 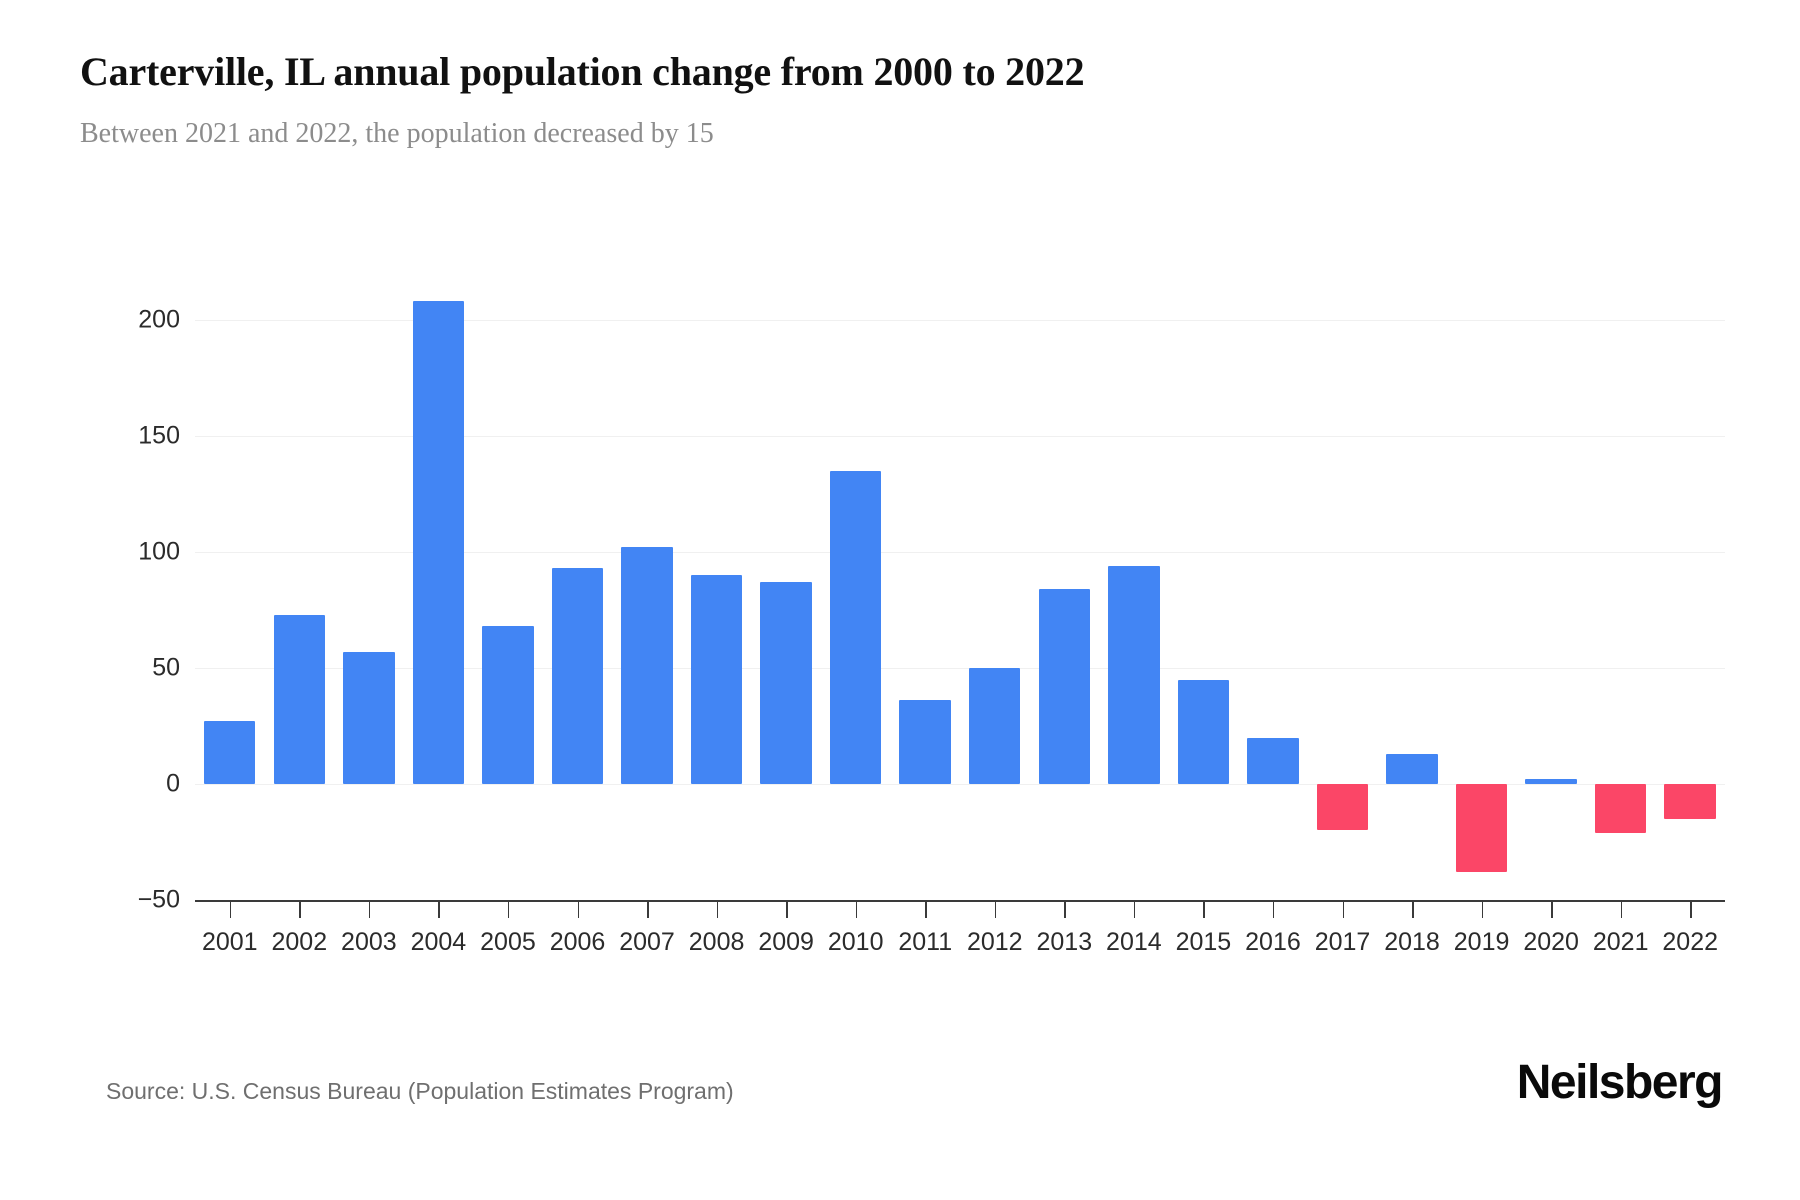 What do you see at coordinates (994, 942) in the screenshot?
I see `x-axis-tick-label: 2012` at bounding box center [994, 942].